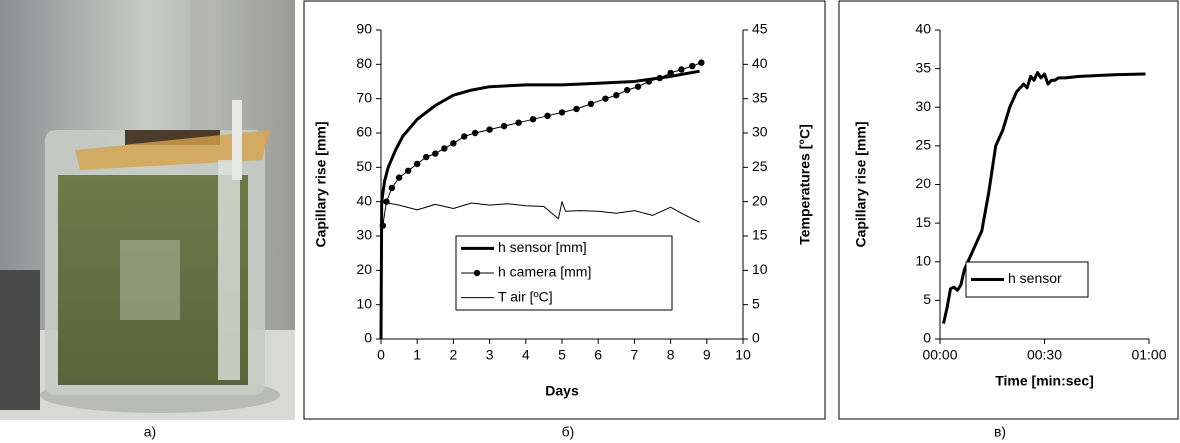 The width and height of the screenshot is (1180, 443). What do you see at coordinates (756, 303) in the screenshot?
I see `y2-tick-label: 5` at bounding box center [756, 303].